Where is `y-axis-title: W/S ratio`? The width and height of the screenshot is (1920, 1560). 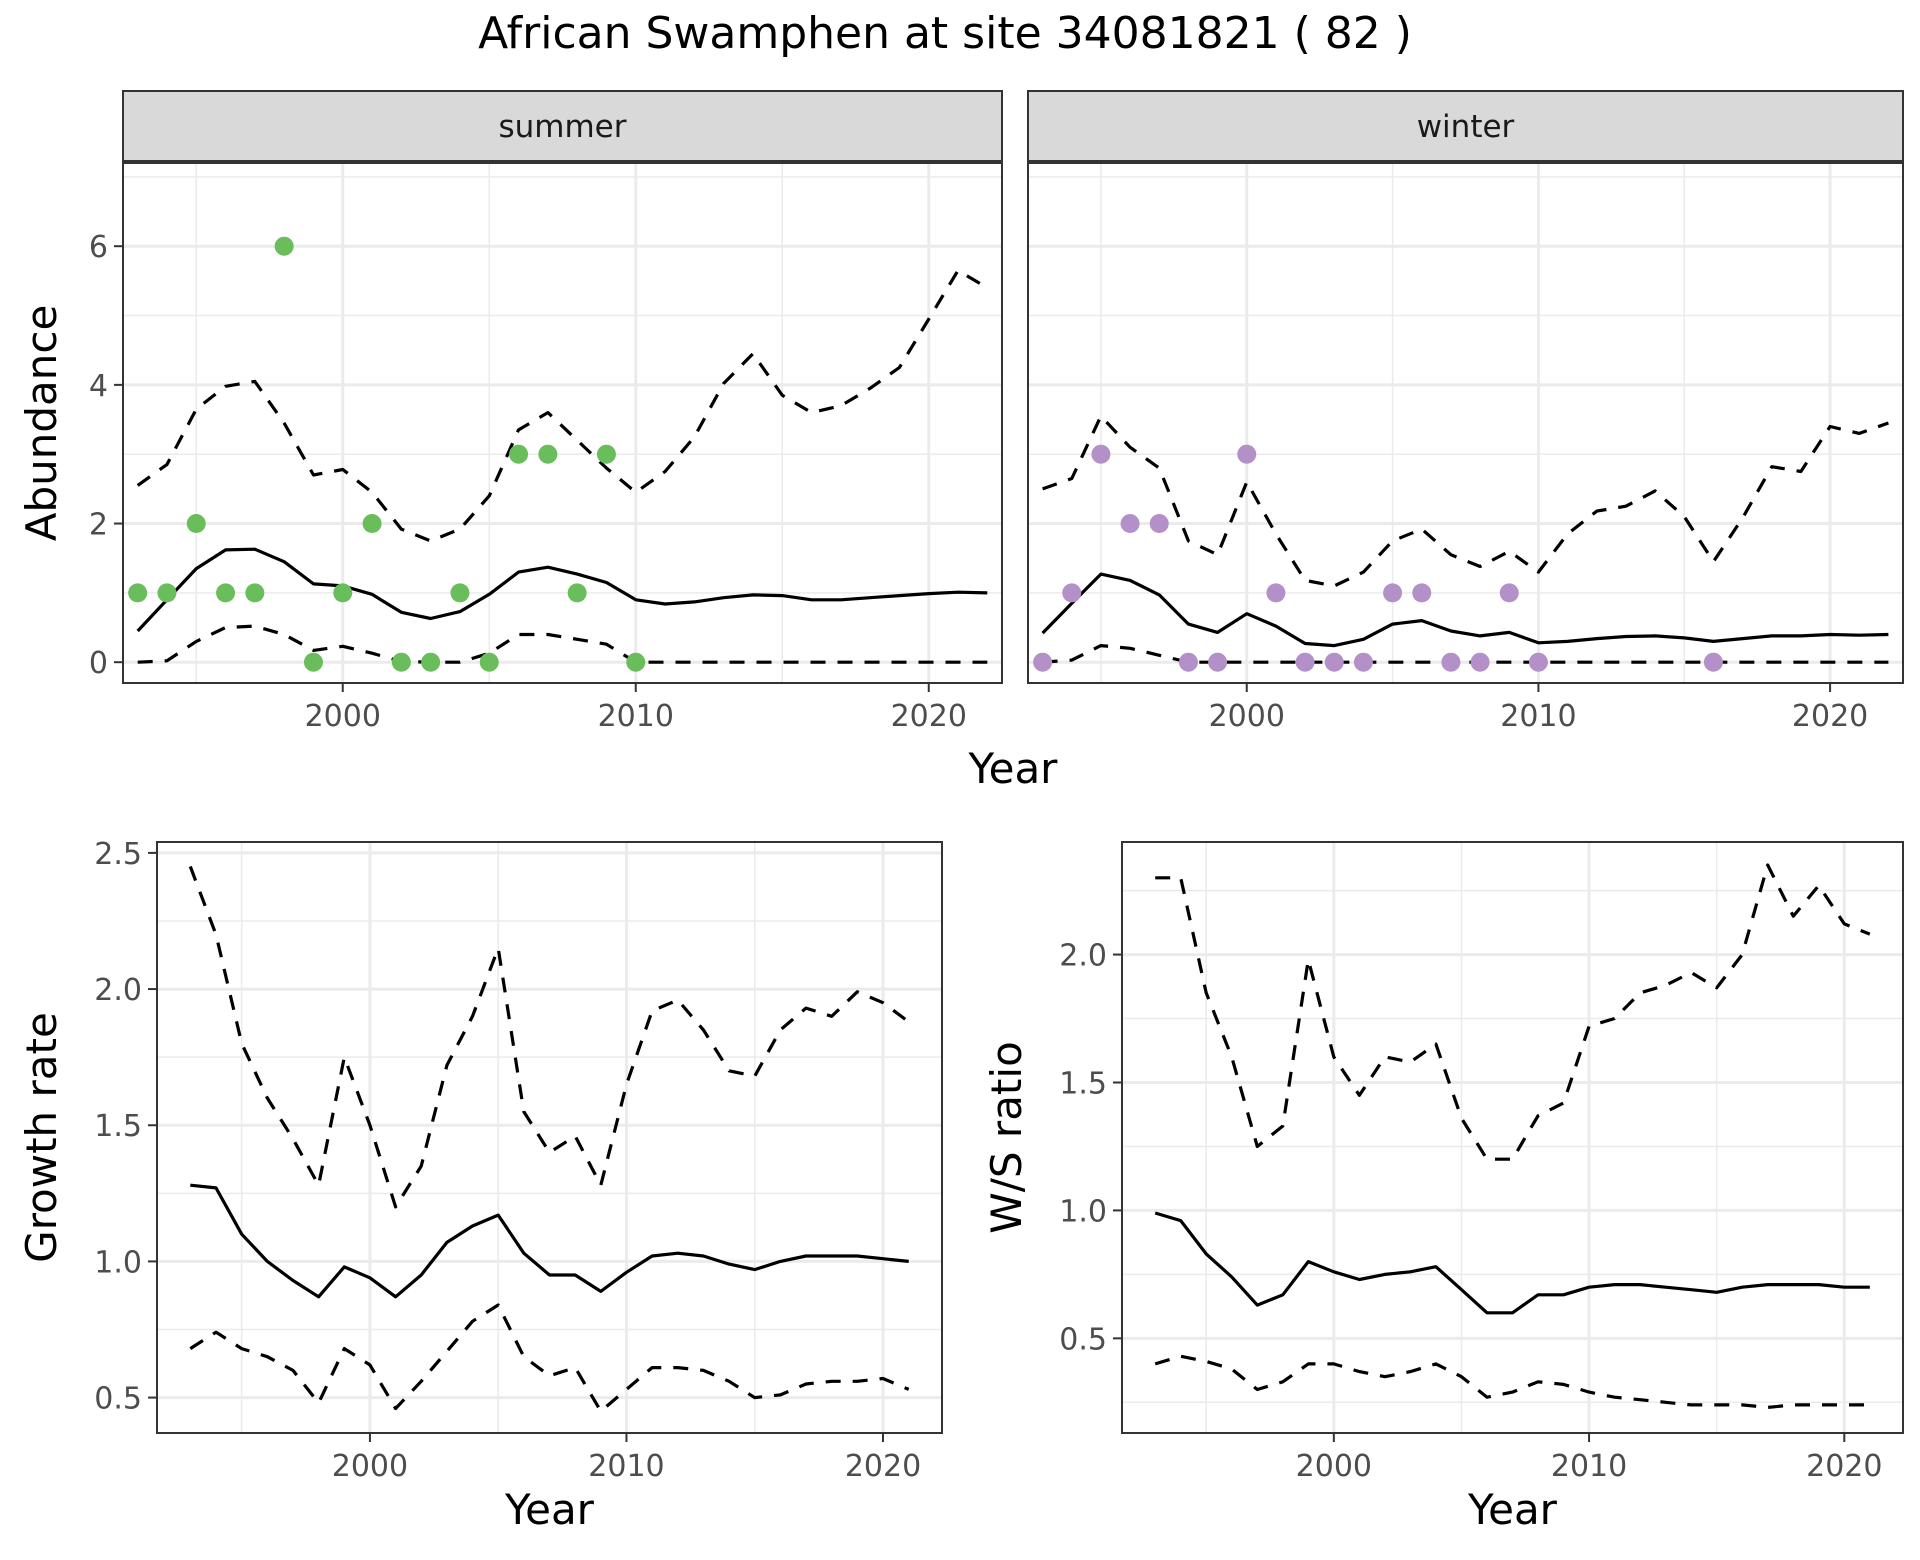 y-axis-title: W/S ratio is located at coordinates (1006, 1137).